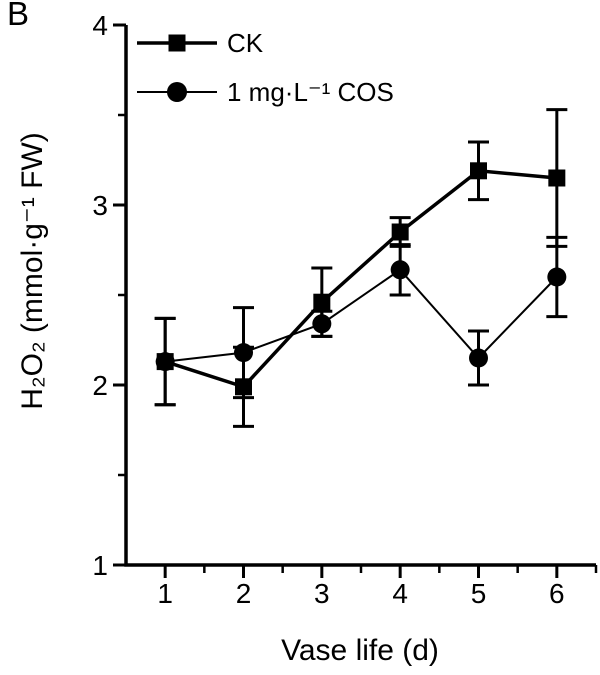  Describe the element at coordinates (177, 92) in the screenshot. I see `legend-marker-circle` at that location.